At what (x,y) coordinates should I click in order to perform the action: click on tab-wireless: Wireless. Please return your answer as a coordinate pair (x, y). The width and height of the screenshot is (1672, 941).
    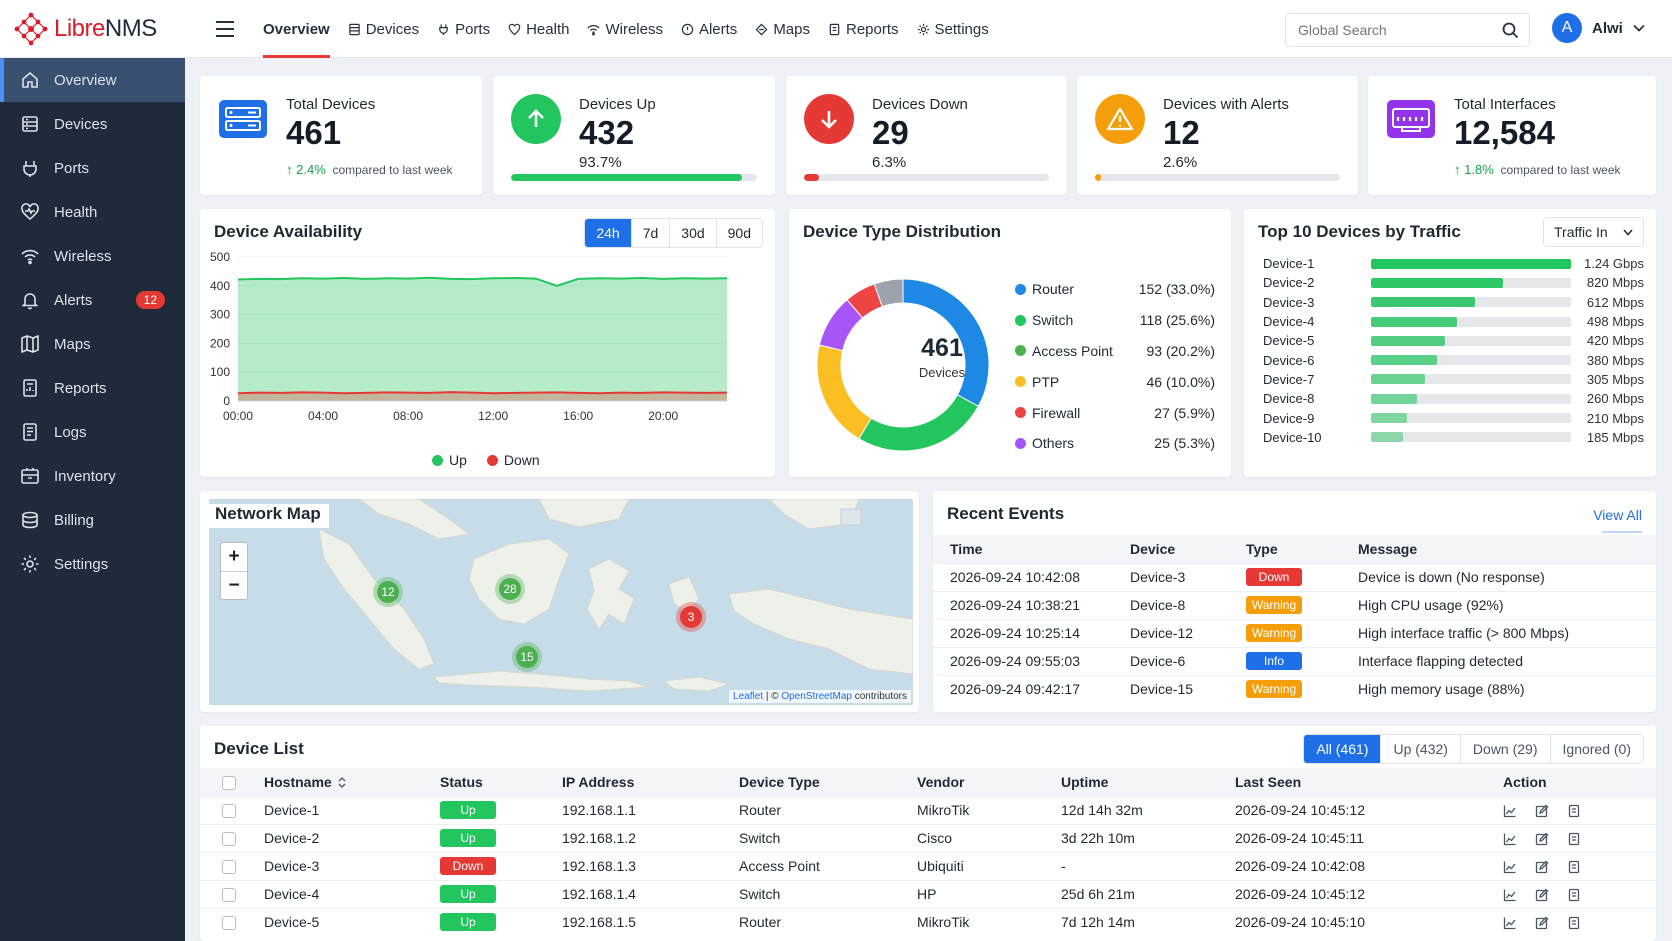
    Looking at the image, I should click on (625, 29).